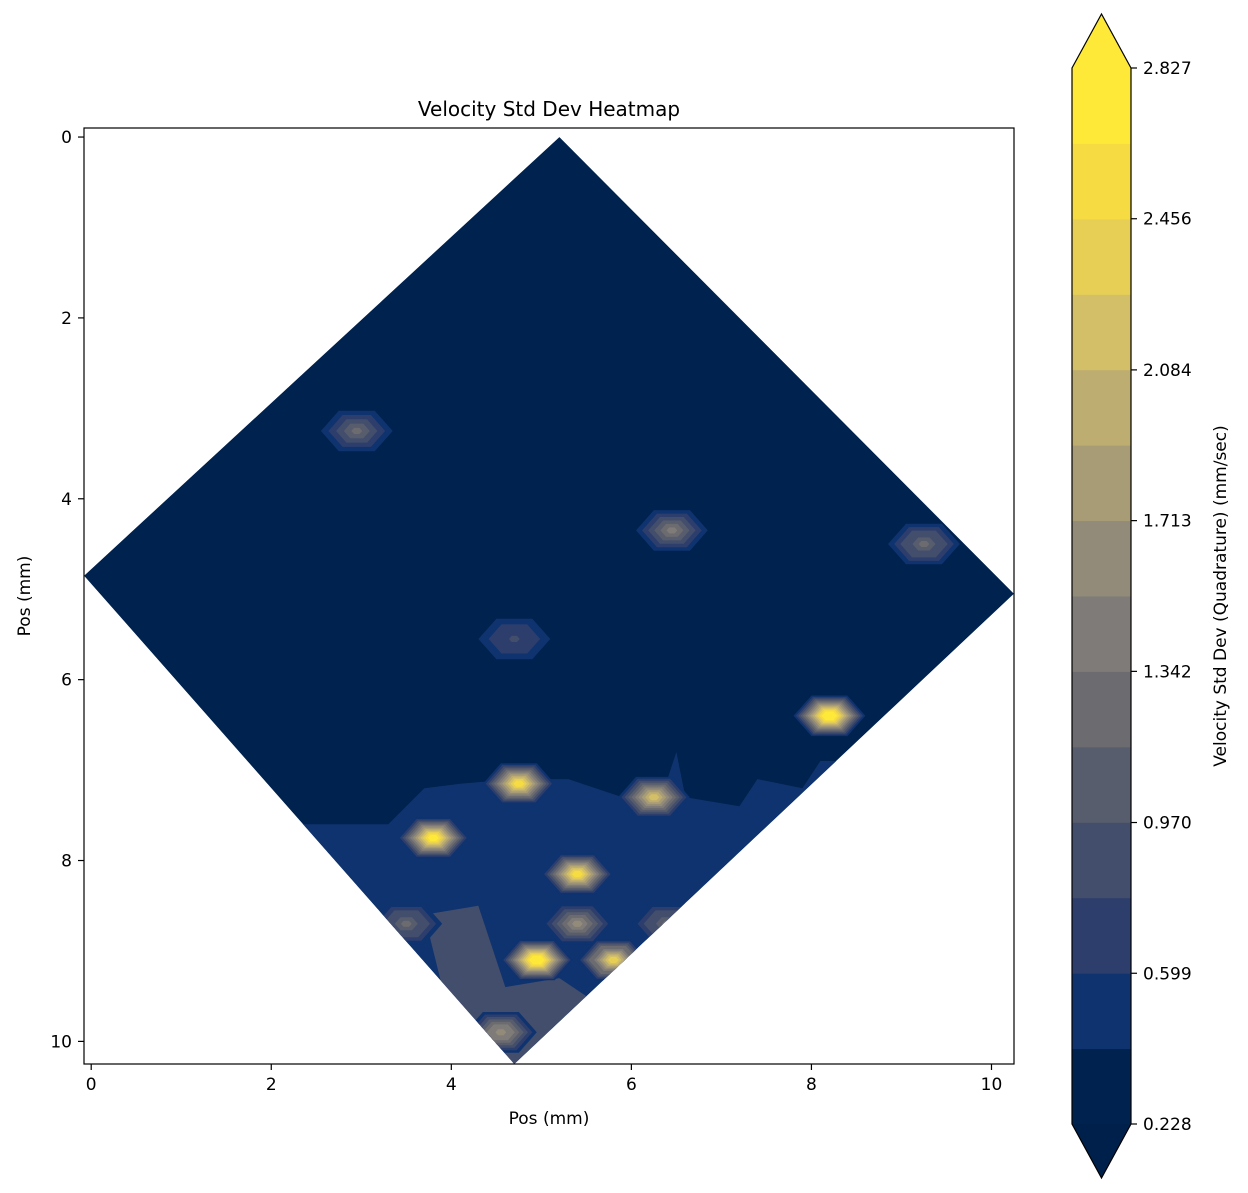  Describe the element at coordinates (1167, 220) in the screenshot. I see `colorbar-tick-label: 2.456` at that location.